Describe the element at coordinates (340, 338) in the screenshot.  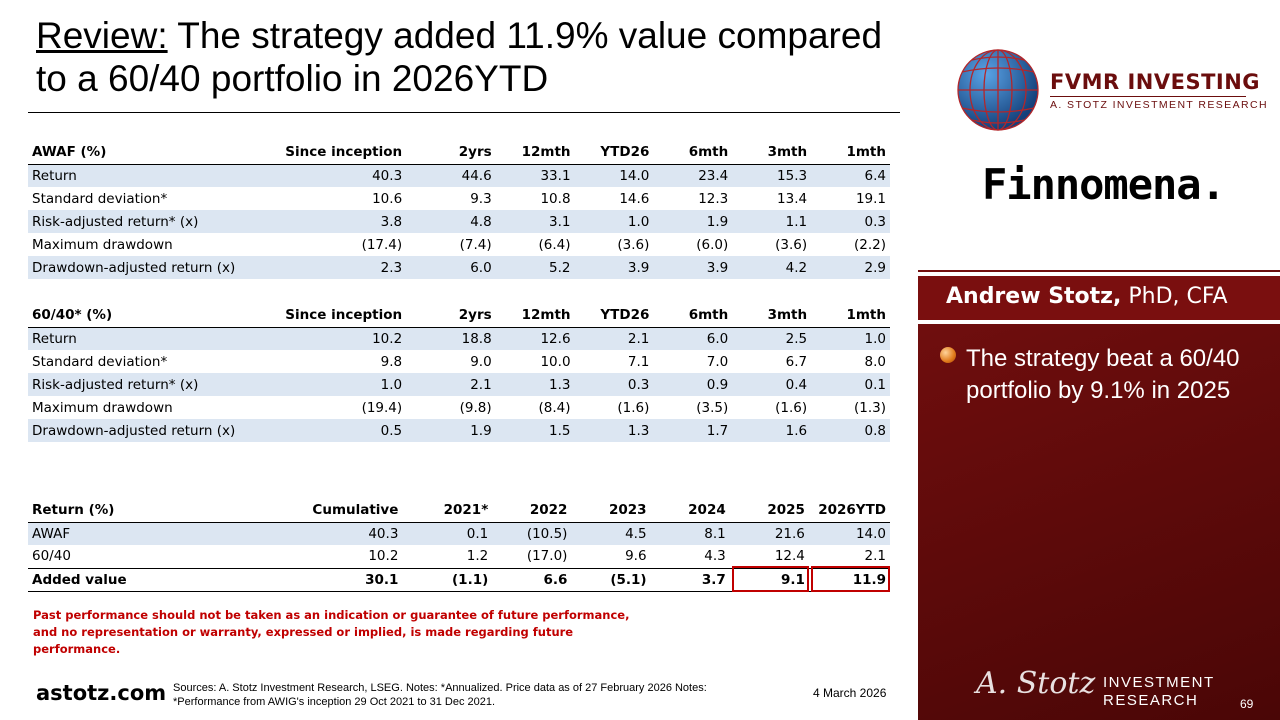
I see `table-cell: 10.2` at that location.